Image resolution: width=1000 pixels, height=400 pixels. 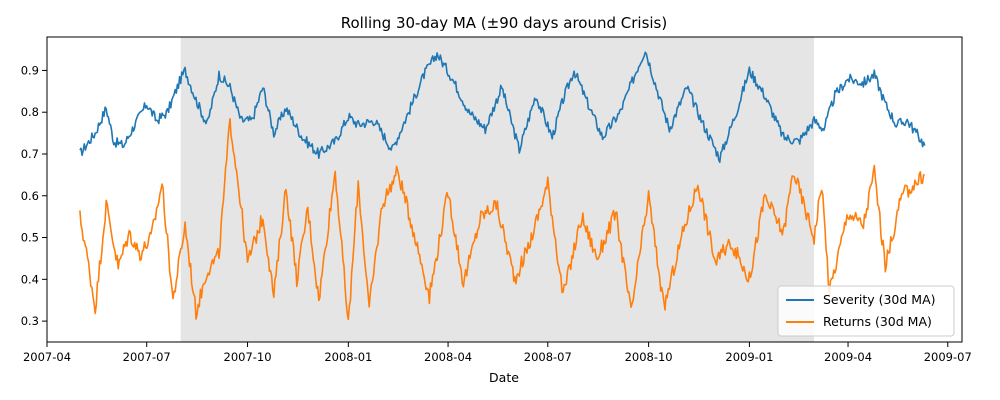 What do you see at coordinates (848, 357) in the screenshot?
I see `x-tick-label: 2009-04` at bounding box center [848, 357].